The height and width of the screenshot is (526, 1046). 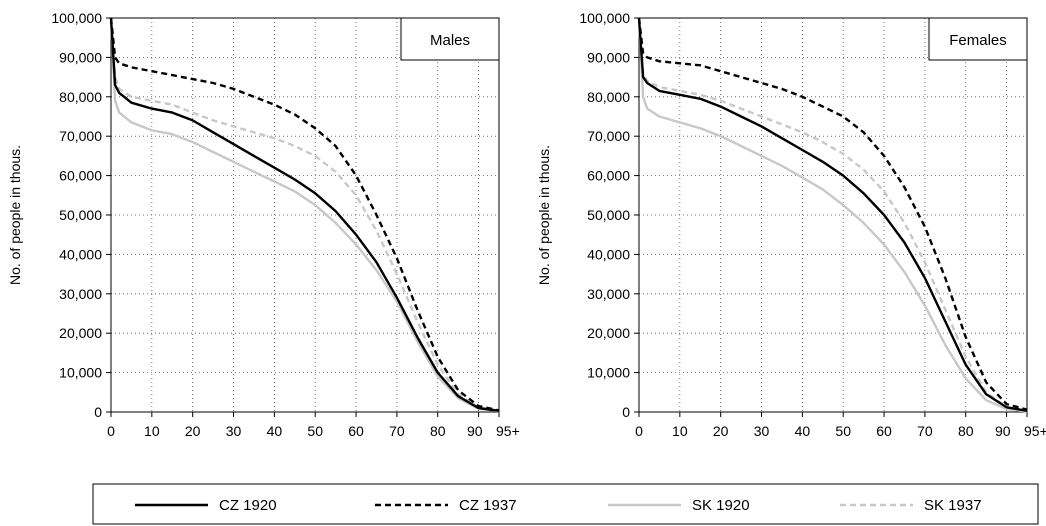 I want to click on legend: CZ 1920 CZ 1937 SK 1920 SK 1937, so click(x=565, y=504).